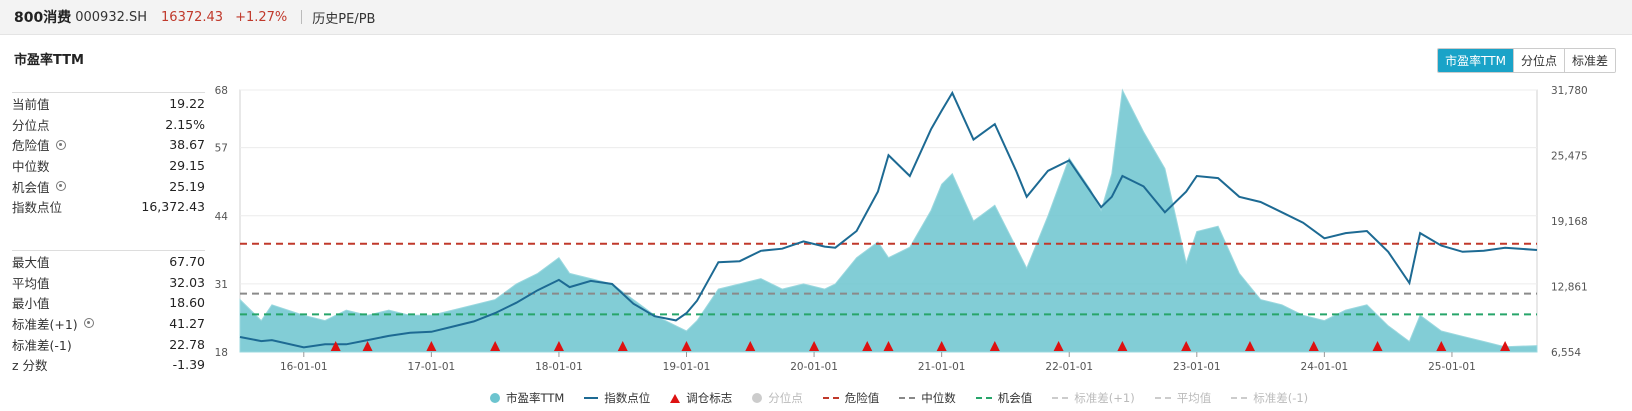  What do you see at coordinates (261, 17) in the screenshot?
I see `index-change: +1.27%` at bounding box center [261, 17].